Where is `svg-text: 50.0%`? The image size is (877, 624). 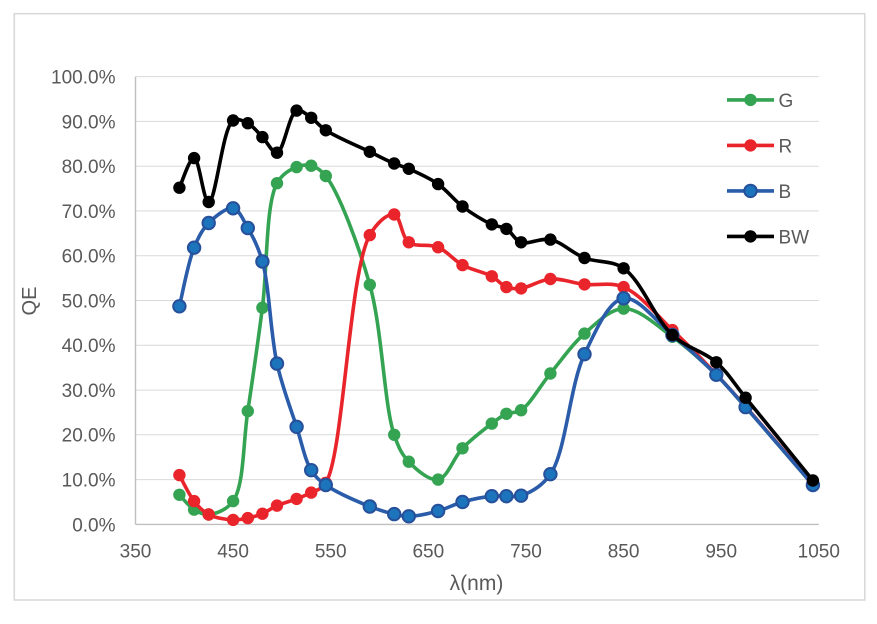
svg-text: 50.0% is located at coordinates (89, 301).